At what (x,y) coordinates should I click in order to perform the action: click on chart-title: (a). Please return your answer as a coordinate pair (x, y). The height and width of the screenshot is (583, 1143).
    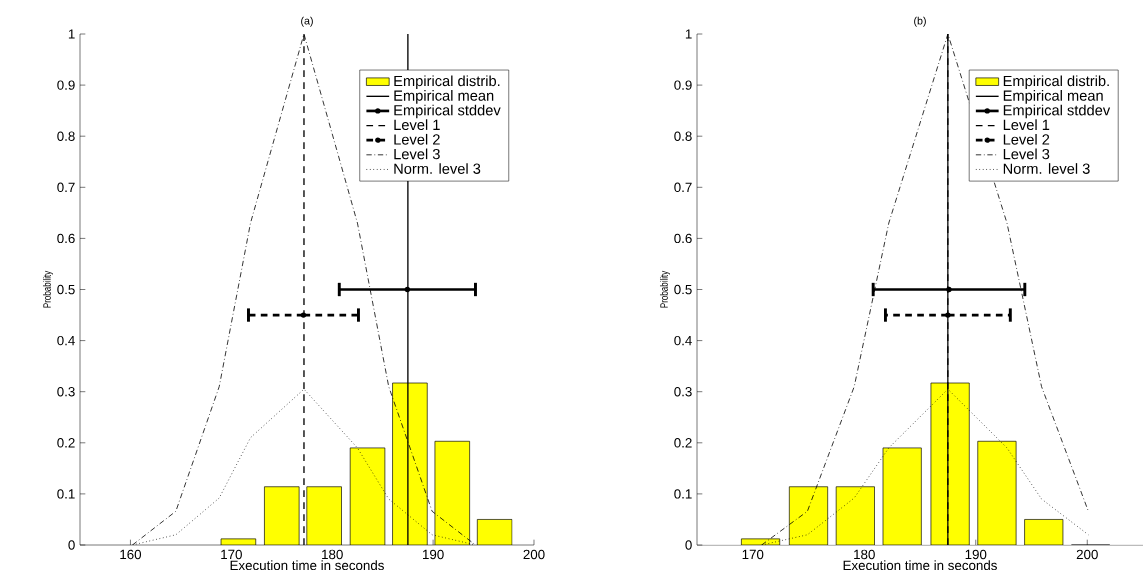
    Looking at the image, I should click on (307, 21).